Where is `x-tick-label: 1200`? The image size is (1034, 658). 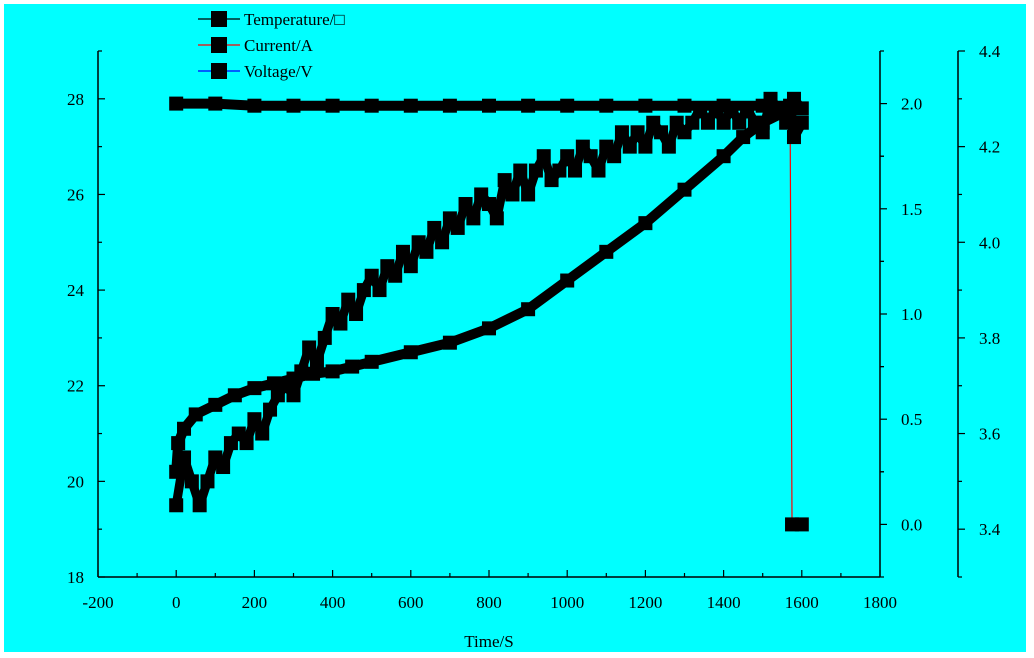 x-tick-label: 1200 is located at coordinates (645, 602).